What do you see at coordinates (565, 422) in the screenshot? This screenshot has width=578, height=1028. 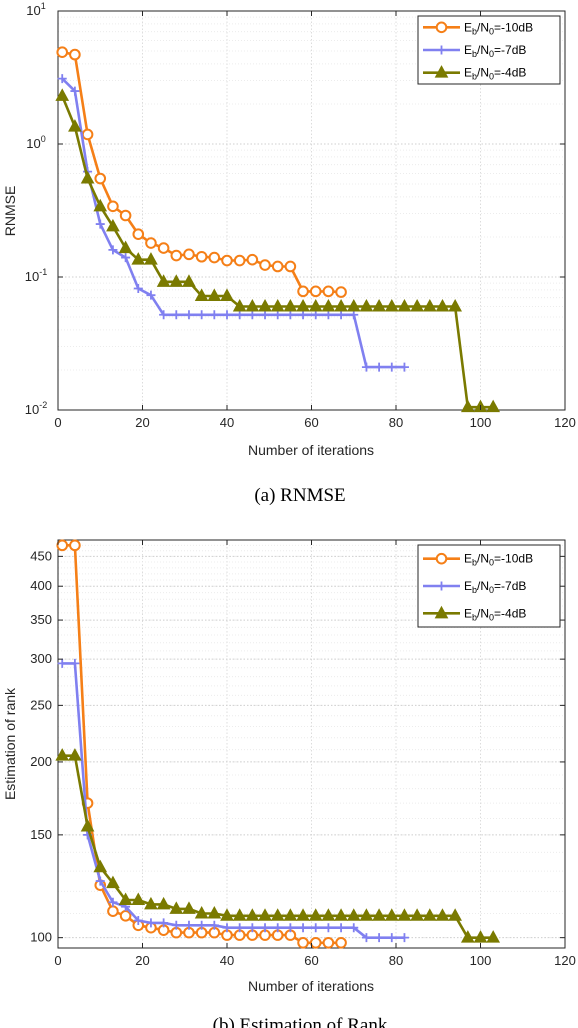 I see `x-tick-label: 120` at bounding box center [565, 422].